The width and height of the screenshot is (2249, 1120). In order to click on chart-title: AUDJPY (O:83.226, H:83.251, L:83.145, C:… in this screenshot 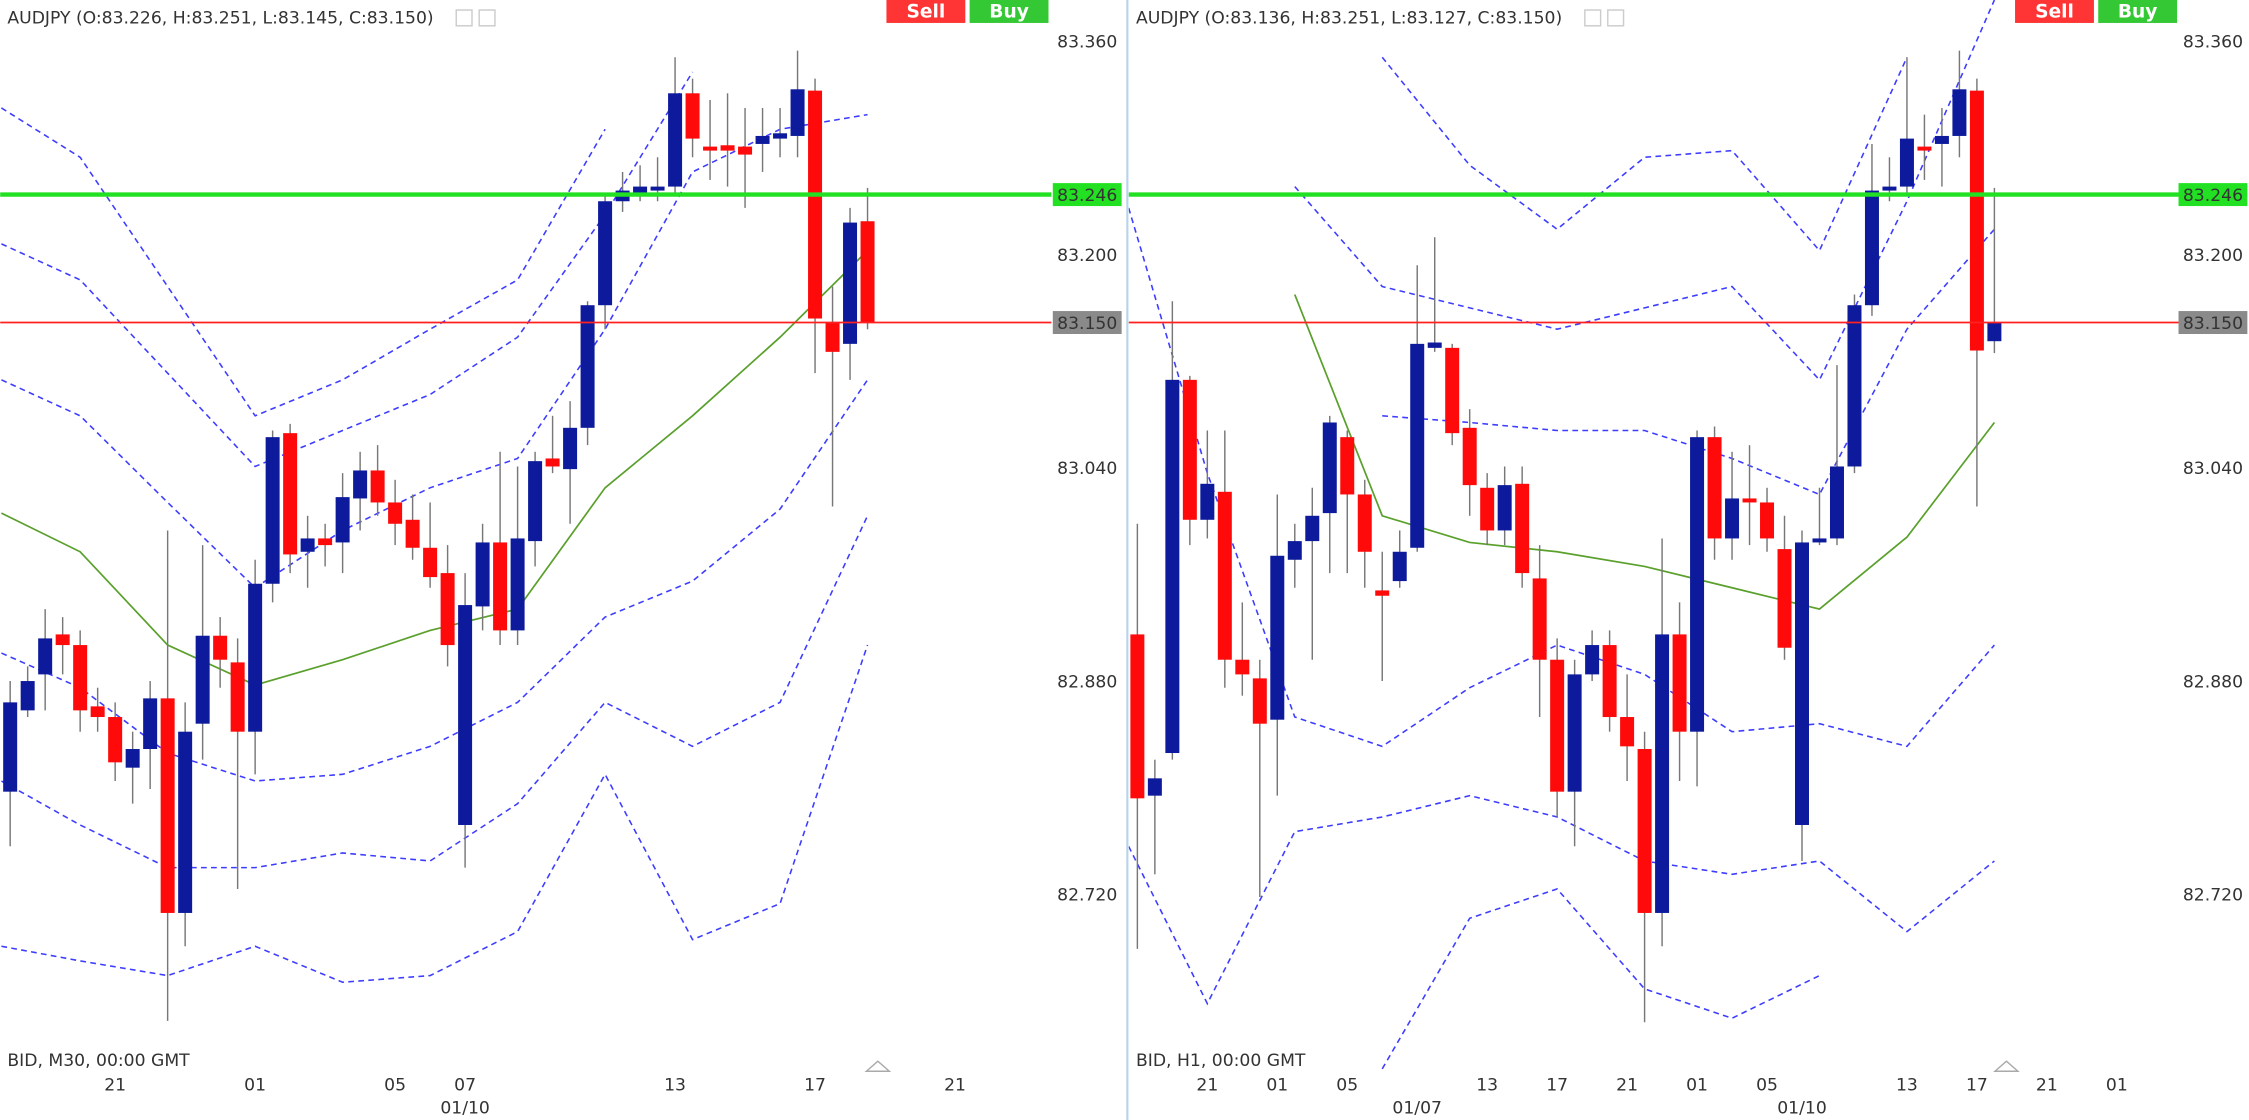, I will do `click(220, 19)`.